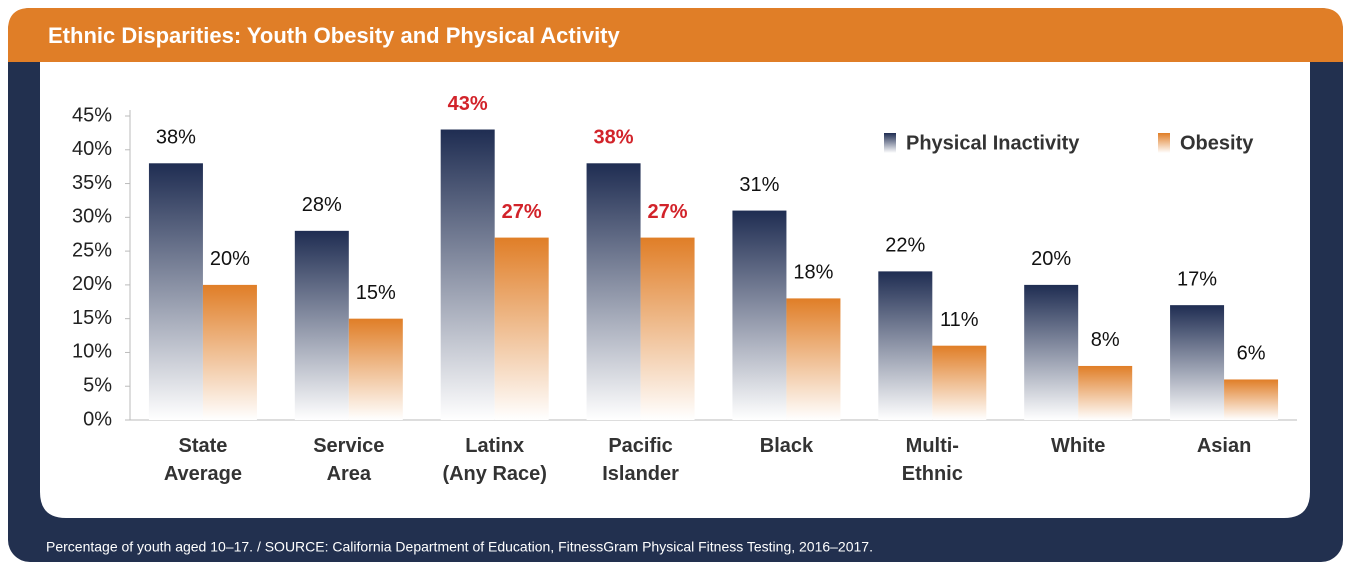  What do you see at coordinates (348, 460) in the screenshot?
I see `x-tick-label: Service Area` at bounding box center [348, 460].